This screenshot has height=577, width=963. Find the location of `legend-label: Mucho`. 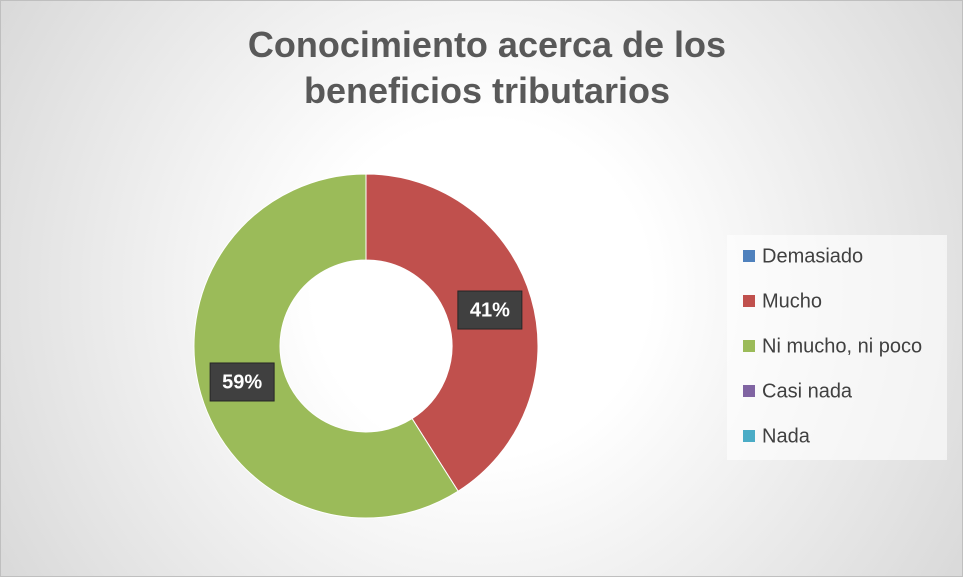

legend-label: Mucho is located at coordinates (792, 301).